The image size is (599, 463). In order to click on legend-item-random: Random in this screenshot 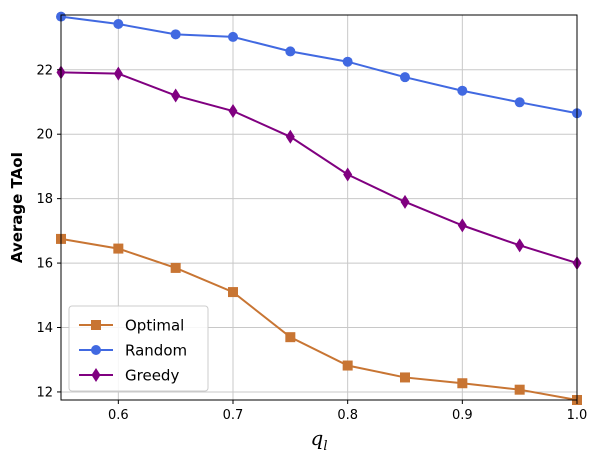, I will do `click(133, 351)`.